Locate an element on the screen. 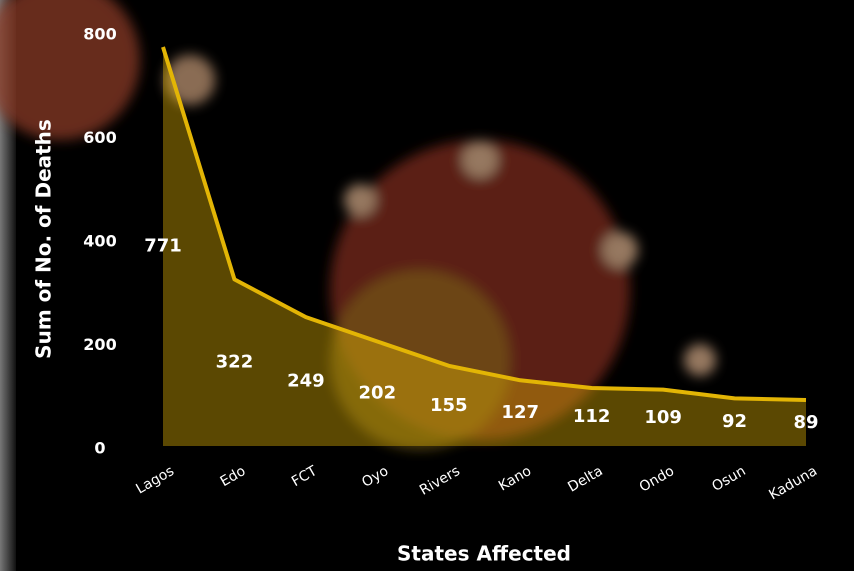 The image size is (854, 571). data-label: 109 is located at coordinates (663, 417).